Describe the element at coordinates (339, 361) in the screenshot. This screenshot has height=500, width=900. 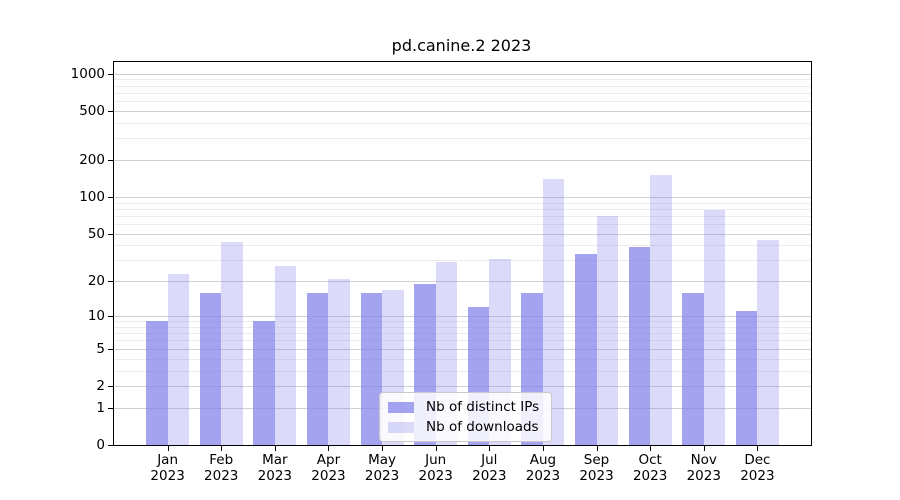
I see `bar-downloads-apr` at that location.